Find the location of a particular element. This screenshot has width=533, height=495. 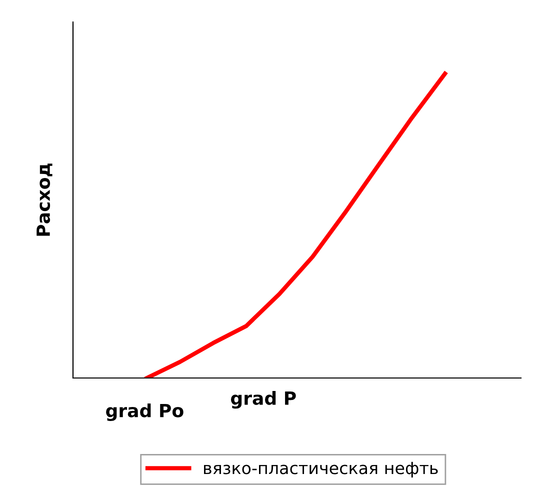

legend-label: вязко-пластическая нефть is located at coordinates (321, 470).